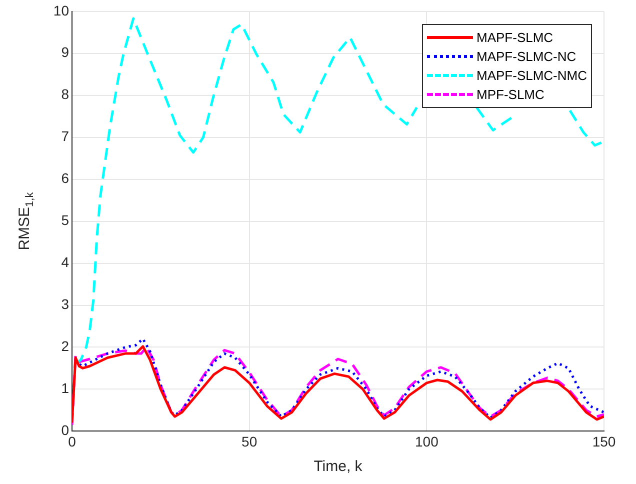  I want to click on y-tick-label: 7, so click(65, 136).